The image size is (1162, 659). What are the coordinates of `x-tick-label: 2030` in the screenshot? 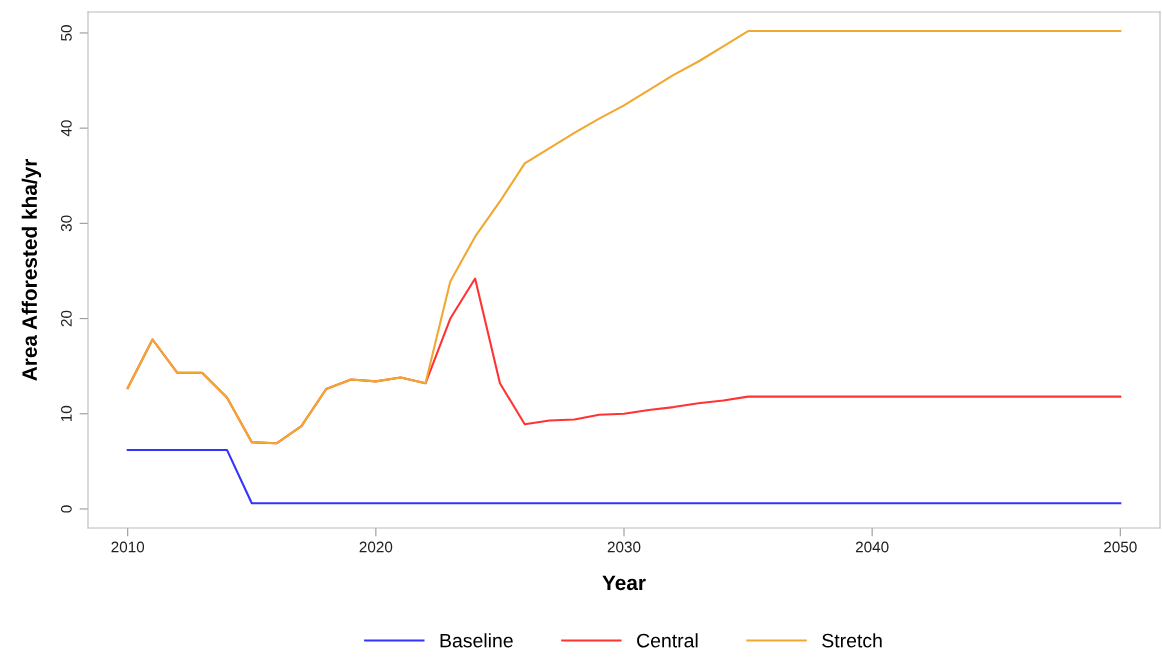 It's located at (624, 547).